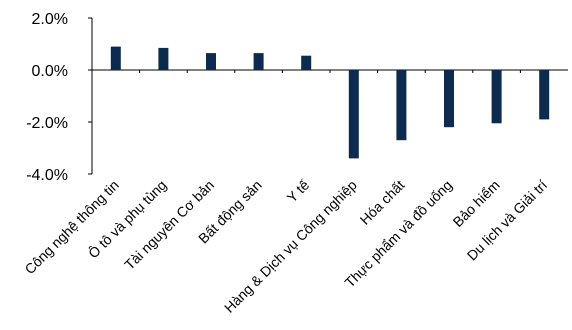 The height and width of the screenshot is (330, 572). What do you see at coordinates (169, 225) in the screenshot?
I see `x-category-label: Tài nguyên Cơ bản` at bounding box center [169, 225].